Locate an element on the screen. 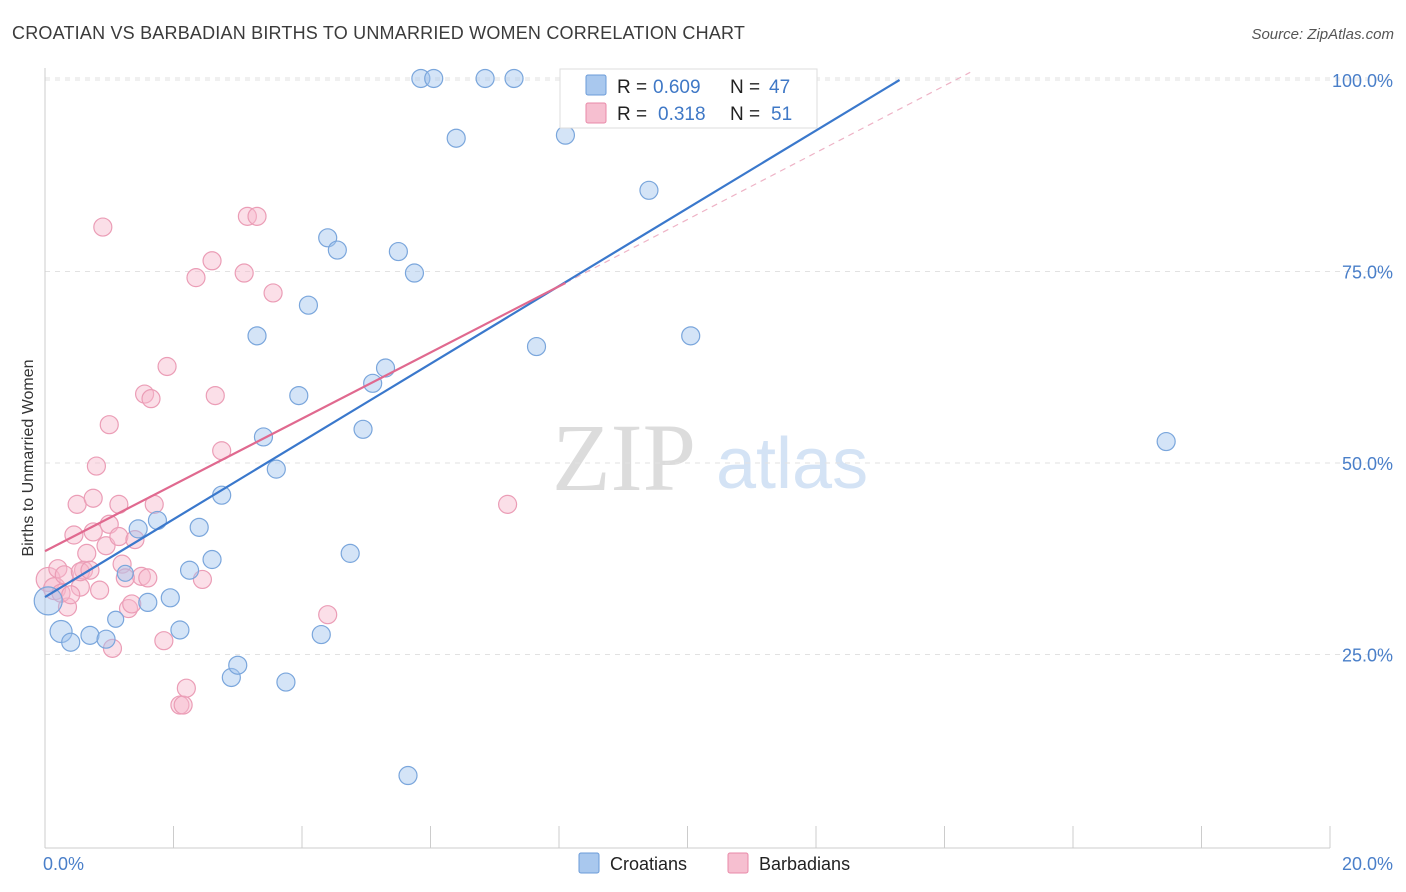 The height and width of the screenshot is (892, 1406). series-legend: Croatians Barbadians is located at coordinates (714, 863).